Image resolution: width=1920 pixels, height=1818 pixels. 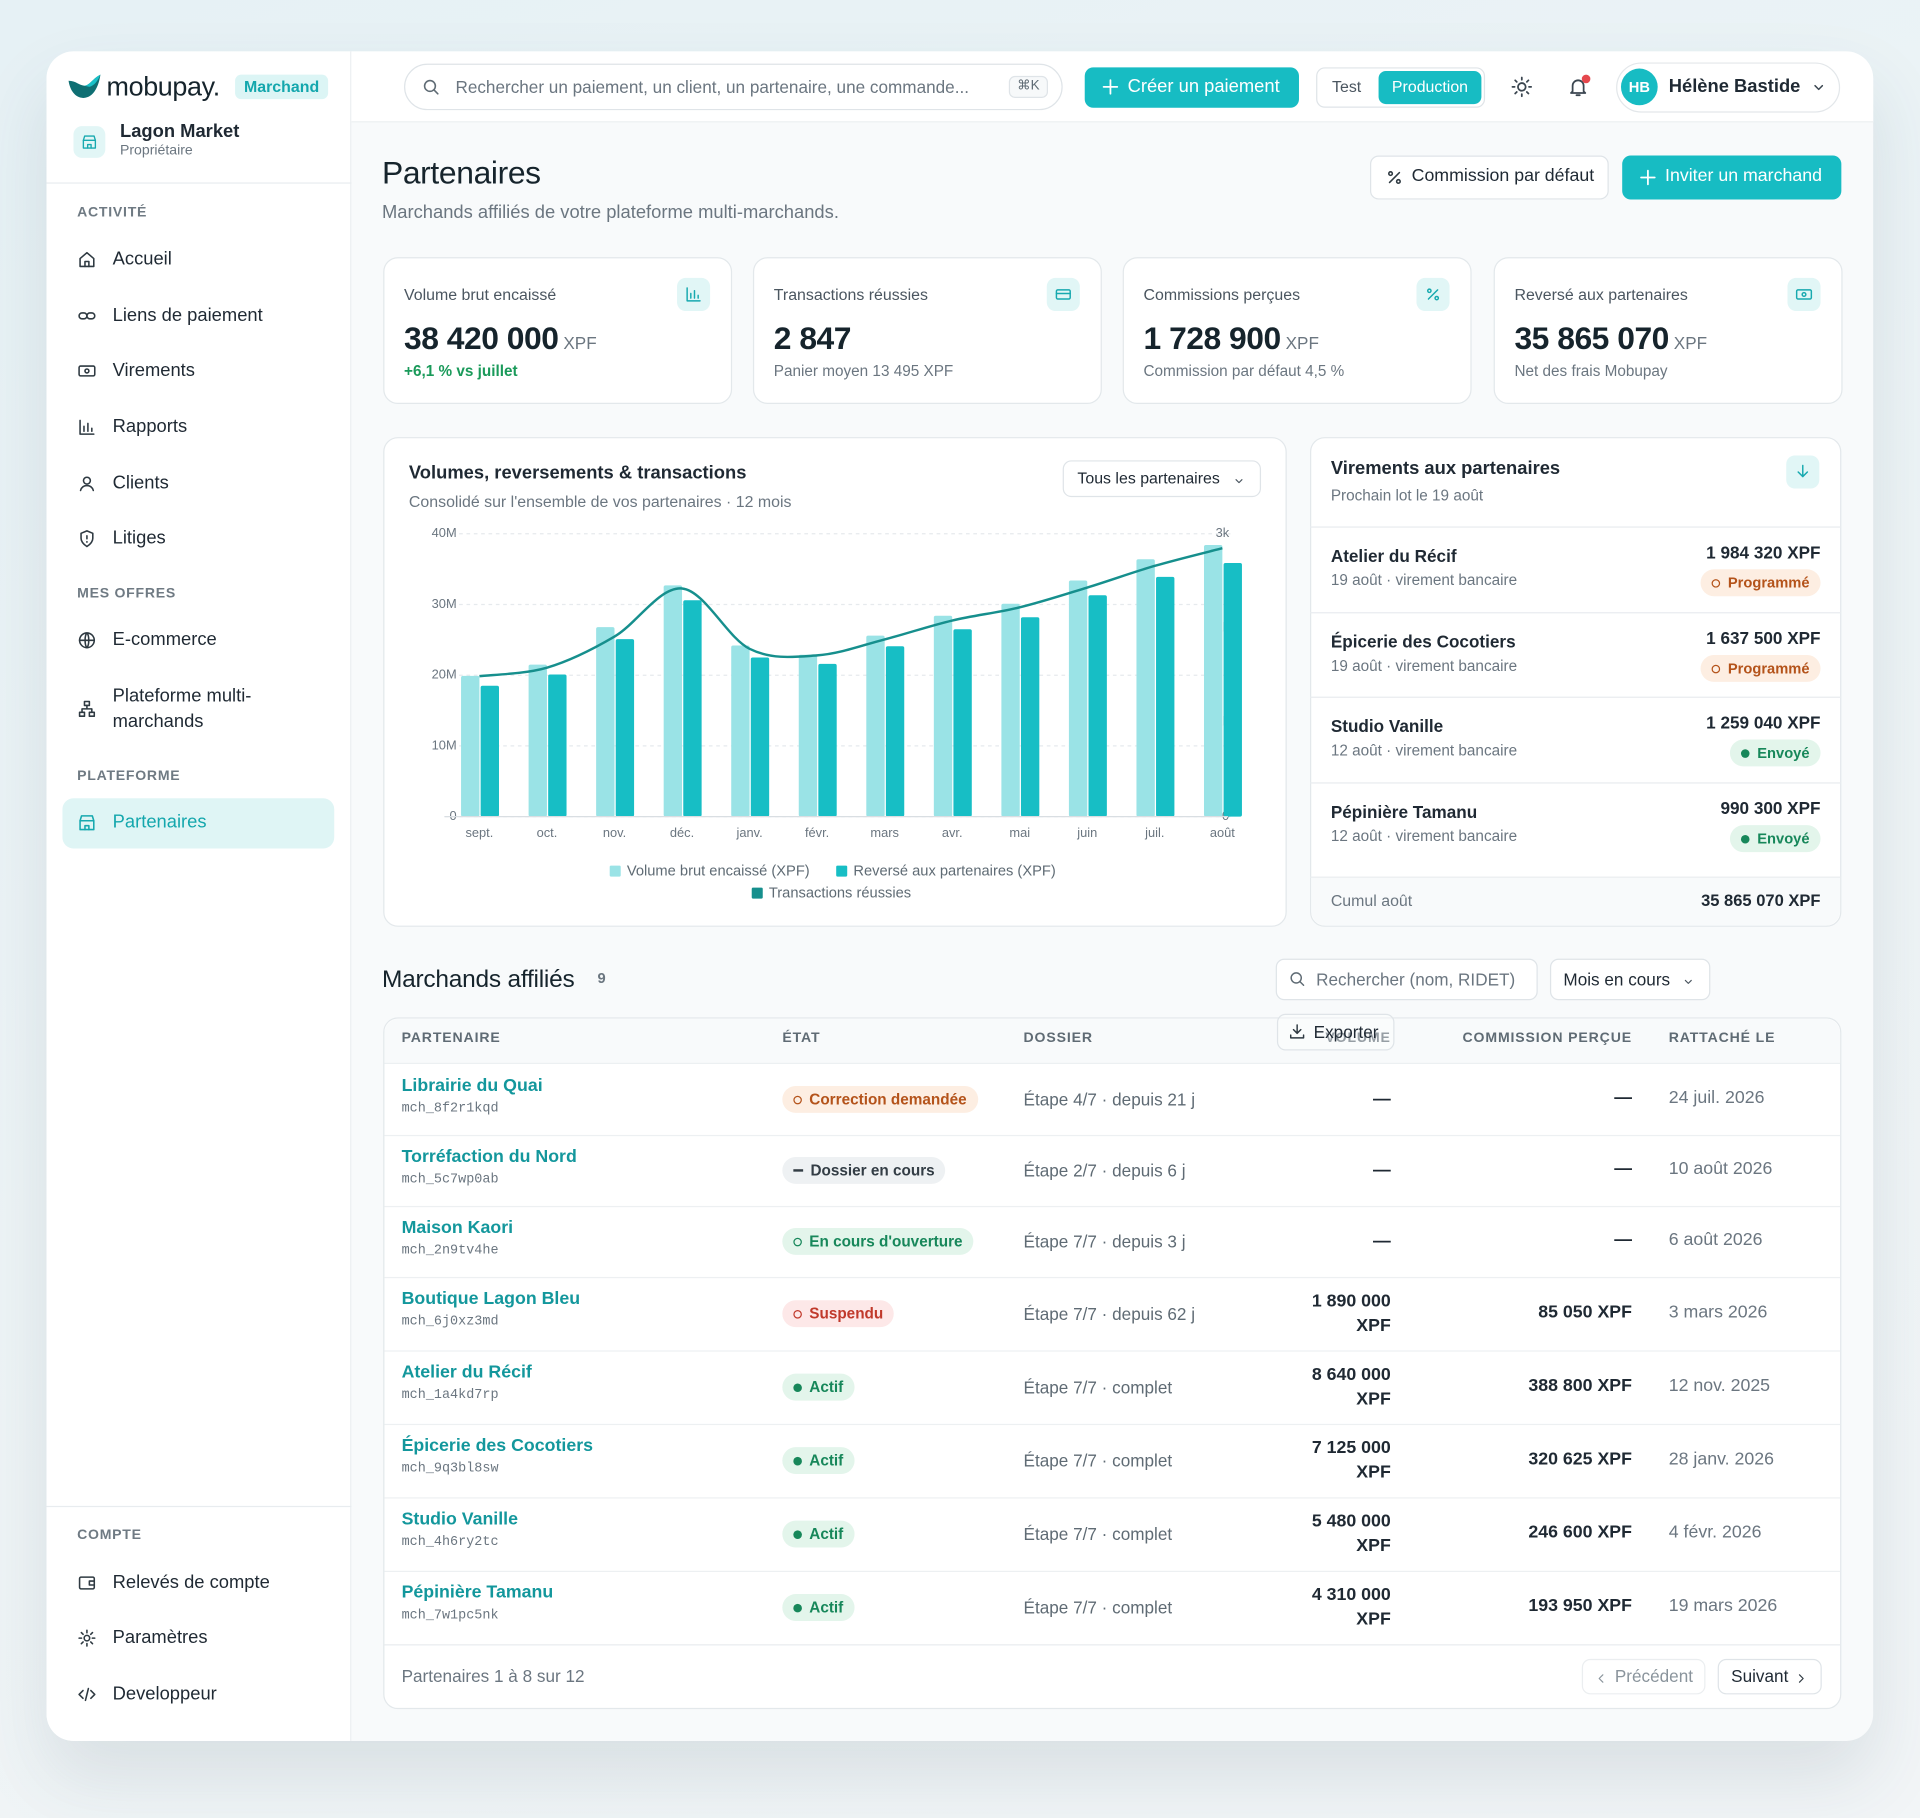 I want to click on nav-item: Virements, so click(x=153, y=370).